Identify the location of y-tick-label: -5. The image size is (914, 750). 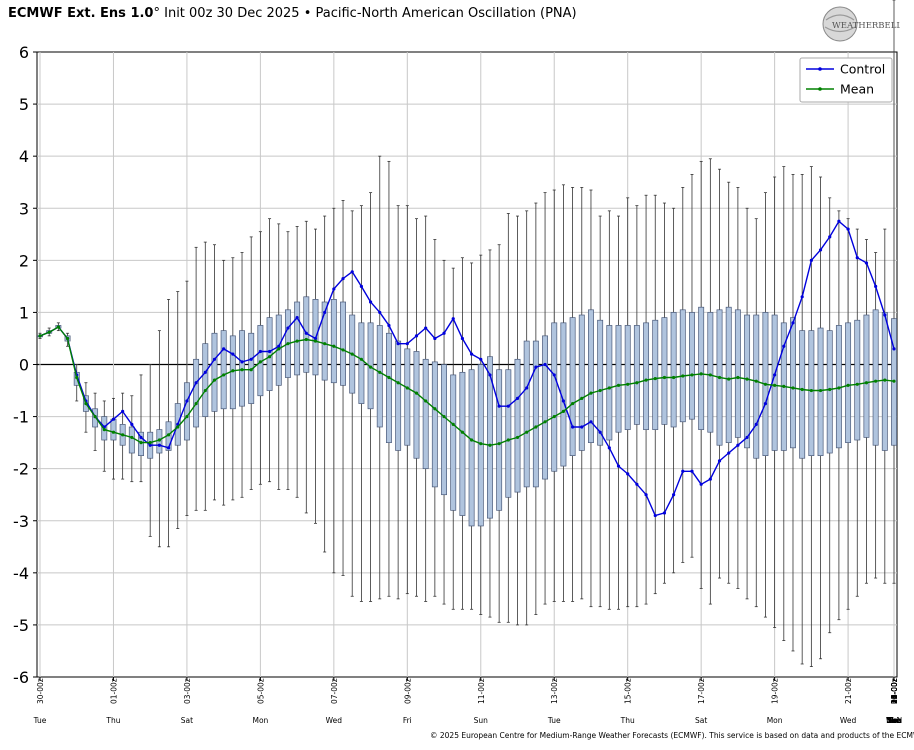
(21, 625).